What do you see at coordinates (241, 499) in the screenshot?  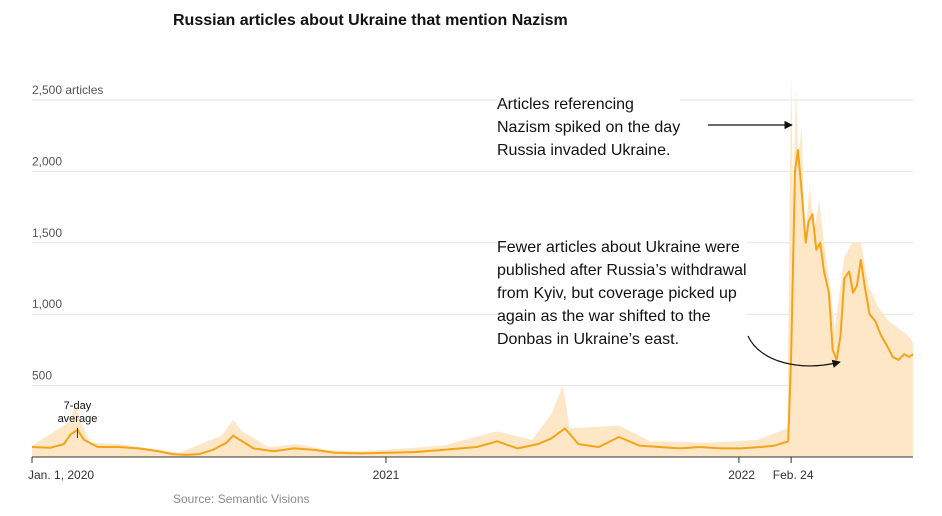 I see `chart-source: Source: Semantic Visions` at bounding box center [241, 499].